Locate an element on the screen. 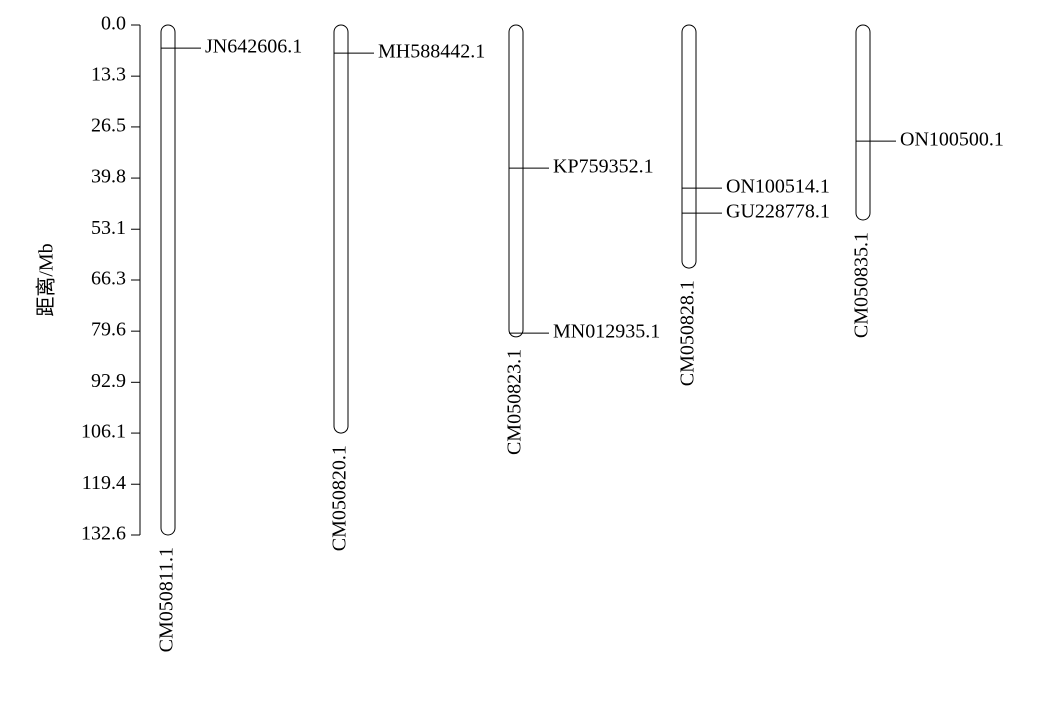 The image size is (1055, 706). y-tick-label: 119.4 is located at coordinates (104, 483).